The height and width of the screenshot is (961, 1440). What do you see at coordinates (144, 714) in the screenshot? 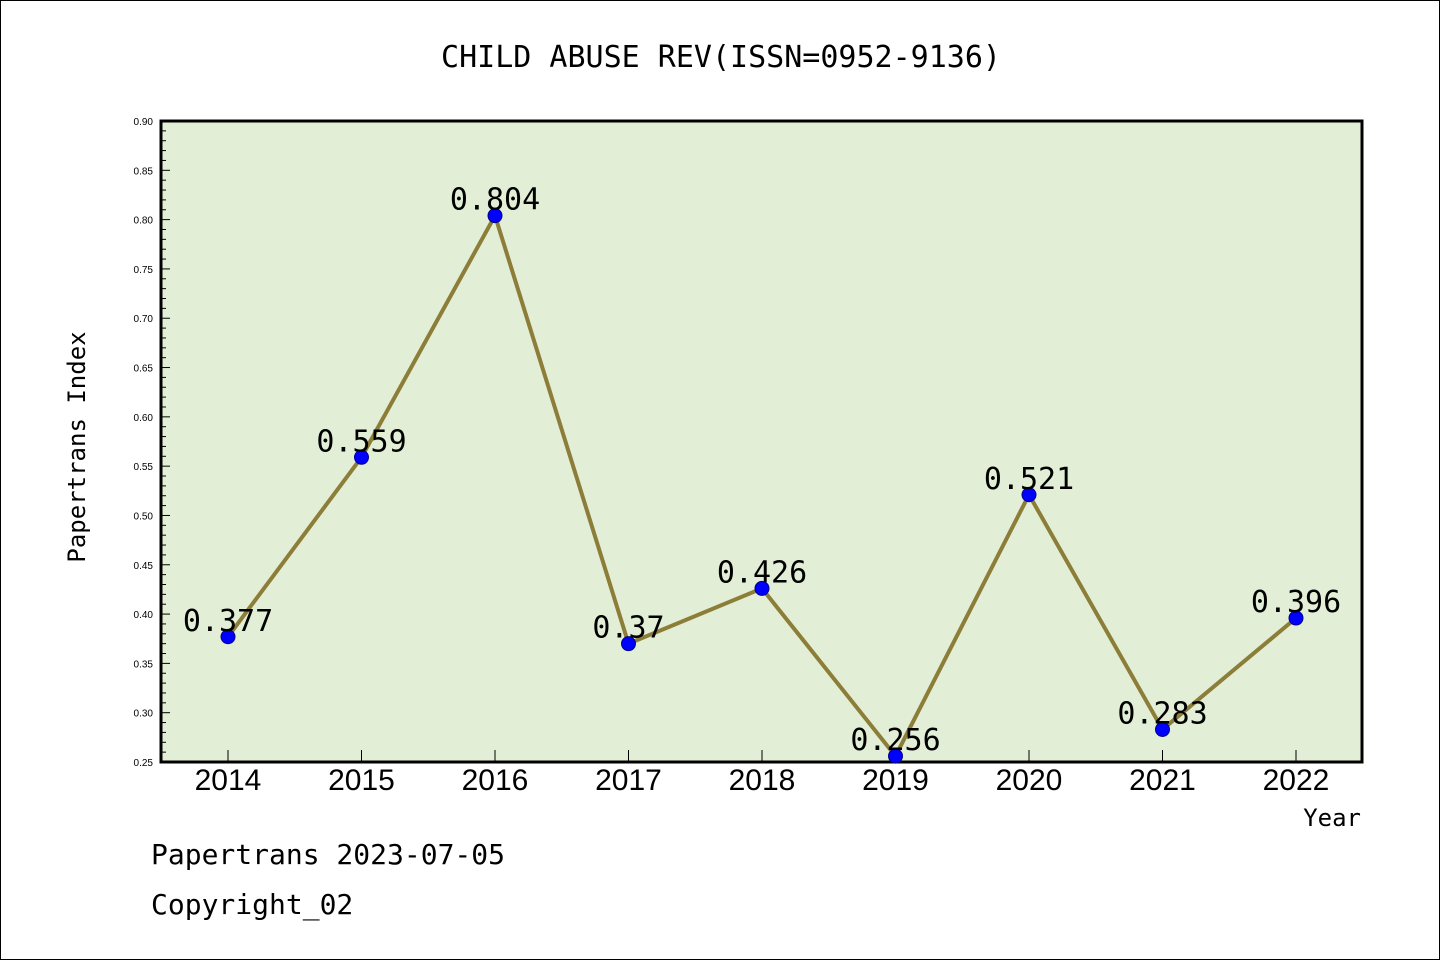
I see `y-tick-label: 0.30` at bounding box center [144, 714].